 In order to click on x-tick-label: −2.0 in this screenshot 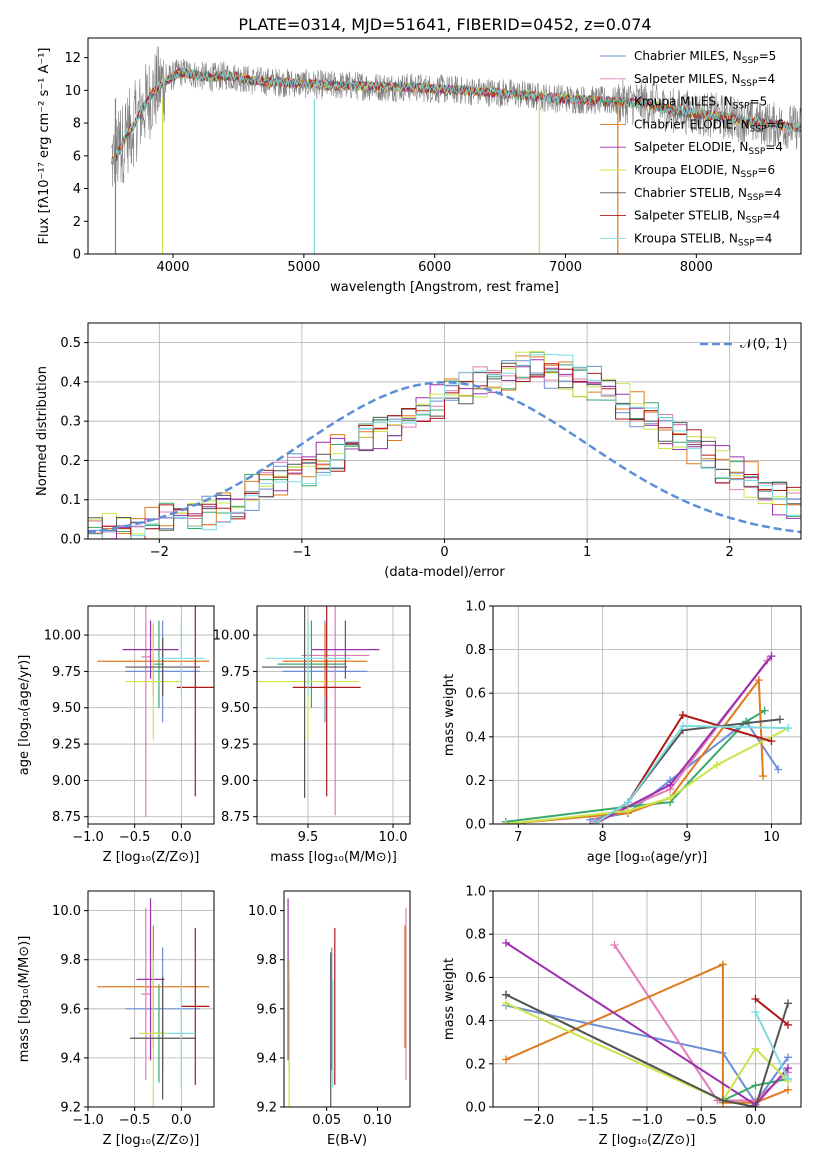, I will do `click(539, 1120)`.